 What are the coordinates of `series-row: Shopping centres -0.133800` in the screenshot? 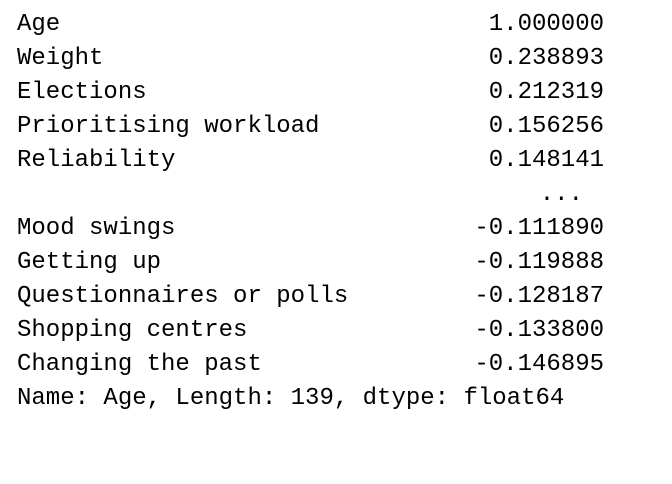 It's located at (310, 331).